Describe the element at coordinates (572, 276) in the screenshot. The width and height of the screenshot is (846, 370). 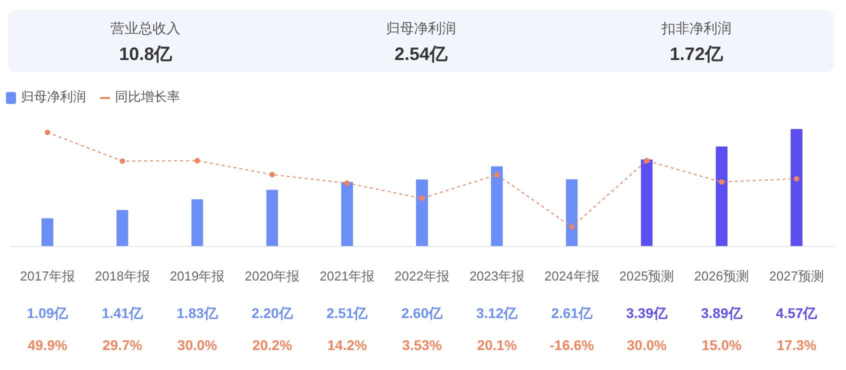
I see `x-tick-label: 2024年报` at that location.